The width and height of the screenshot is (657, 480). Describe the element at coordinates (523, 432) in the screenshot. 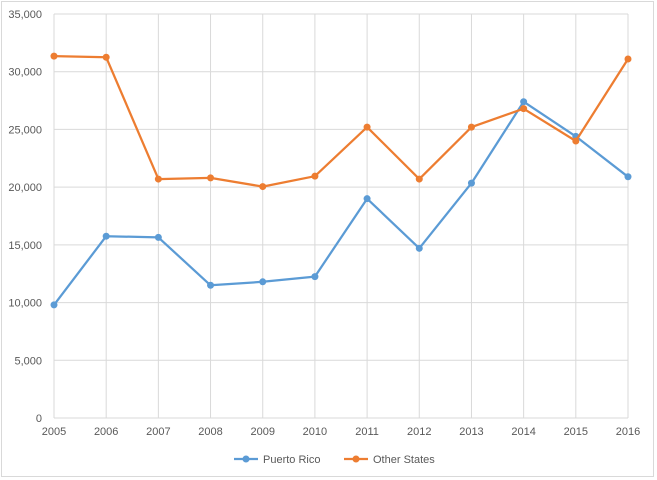

I see `x-tick-label: 2014` at that location.